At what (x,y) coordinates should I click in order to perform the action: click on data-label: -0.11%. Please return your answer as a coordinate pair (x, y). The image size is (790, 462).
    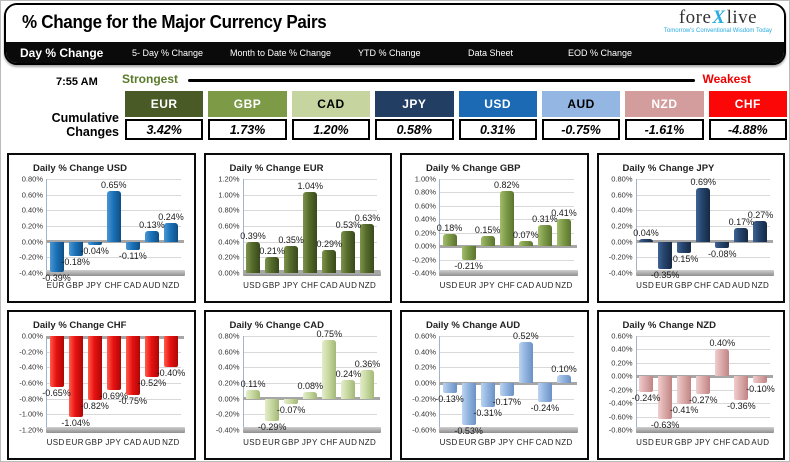
    Looking at the image, I should click on (132, 256).